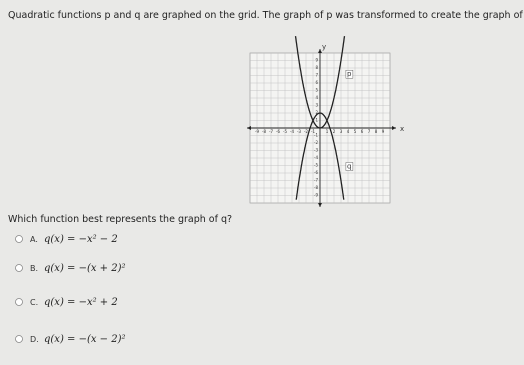 The width and height of the screenshot is (524, 365). I want to click on x-tick-label: 7, so click(369, 131).